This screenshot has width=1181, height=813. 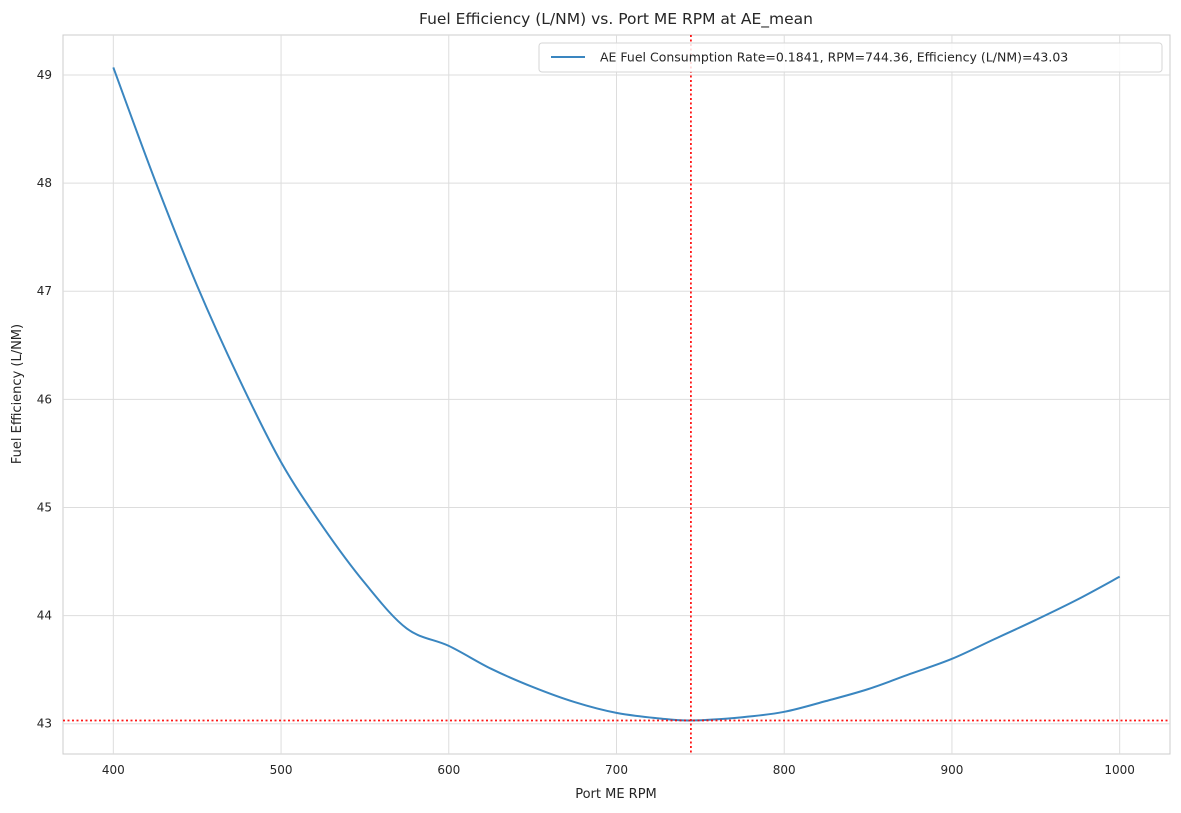 I want to click on y-tick-label: 43, so click(x=44, y=724).